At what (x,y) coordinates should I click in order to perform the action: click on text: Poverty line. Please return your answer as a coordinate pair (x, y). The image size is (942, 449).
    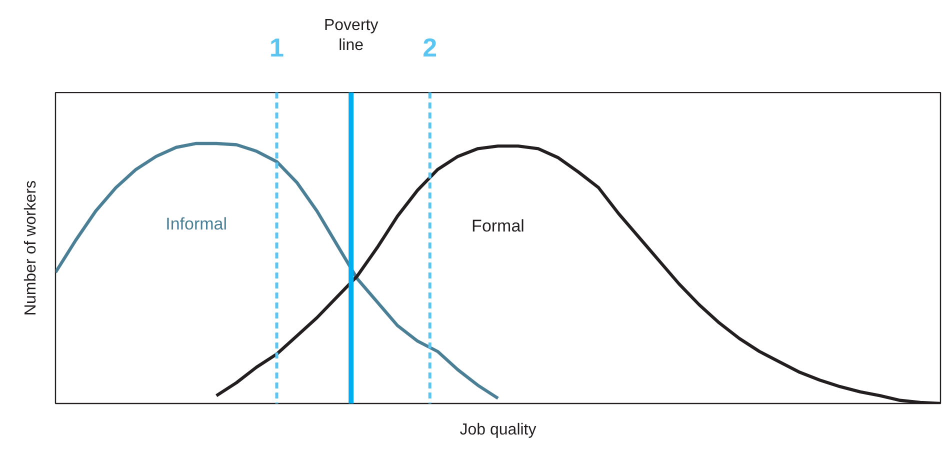
    Looking at the image, I should click on (351, 35).